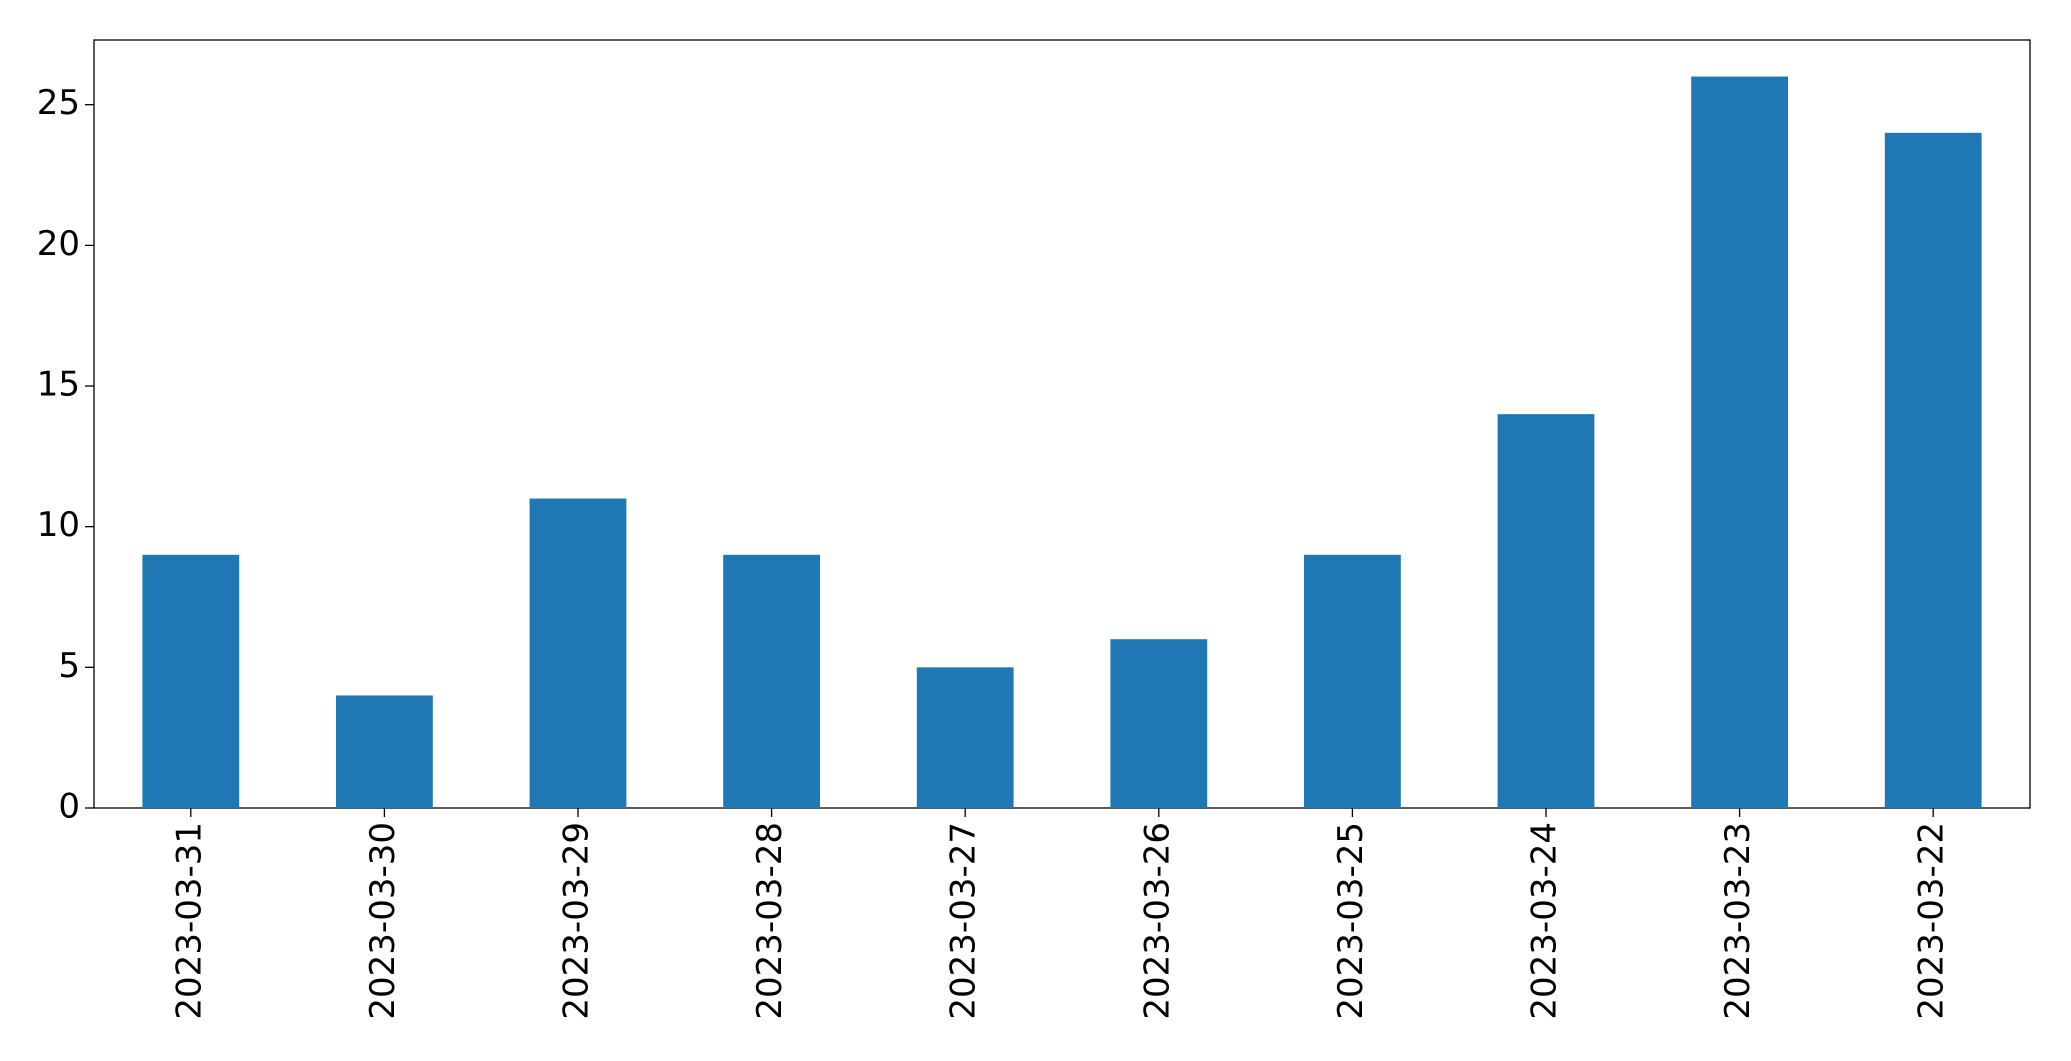 Image resolution: width=2071 pixels, height=1061 pixels. Describe the element at coordinates (1351, 921) in the screenshot. I see `x-tick-label: 2023-03-25` at that location.